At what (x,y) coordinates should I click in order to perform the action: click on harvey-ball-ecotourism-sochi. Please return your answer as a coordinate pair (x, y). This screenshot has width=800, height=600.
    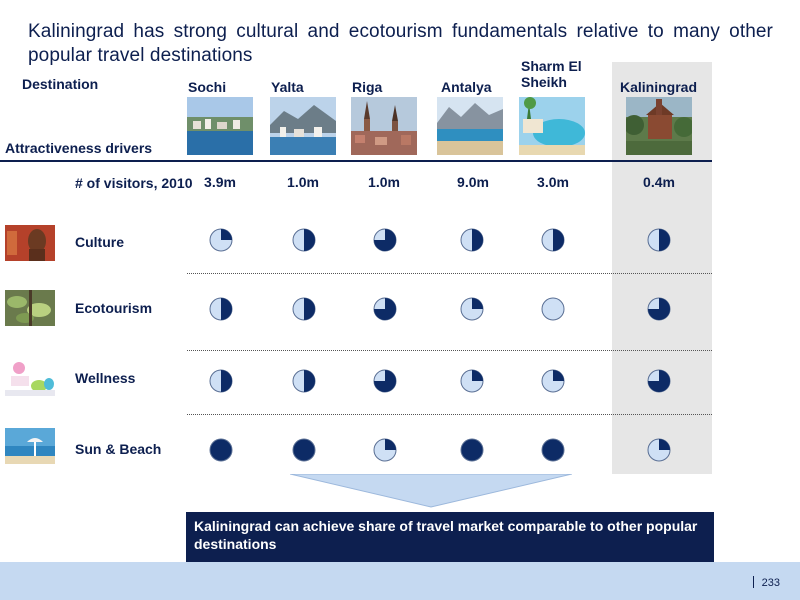
    Looking at the image, I should click on (221, 309).